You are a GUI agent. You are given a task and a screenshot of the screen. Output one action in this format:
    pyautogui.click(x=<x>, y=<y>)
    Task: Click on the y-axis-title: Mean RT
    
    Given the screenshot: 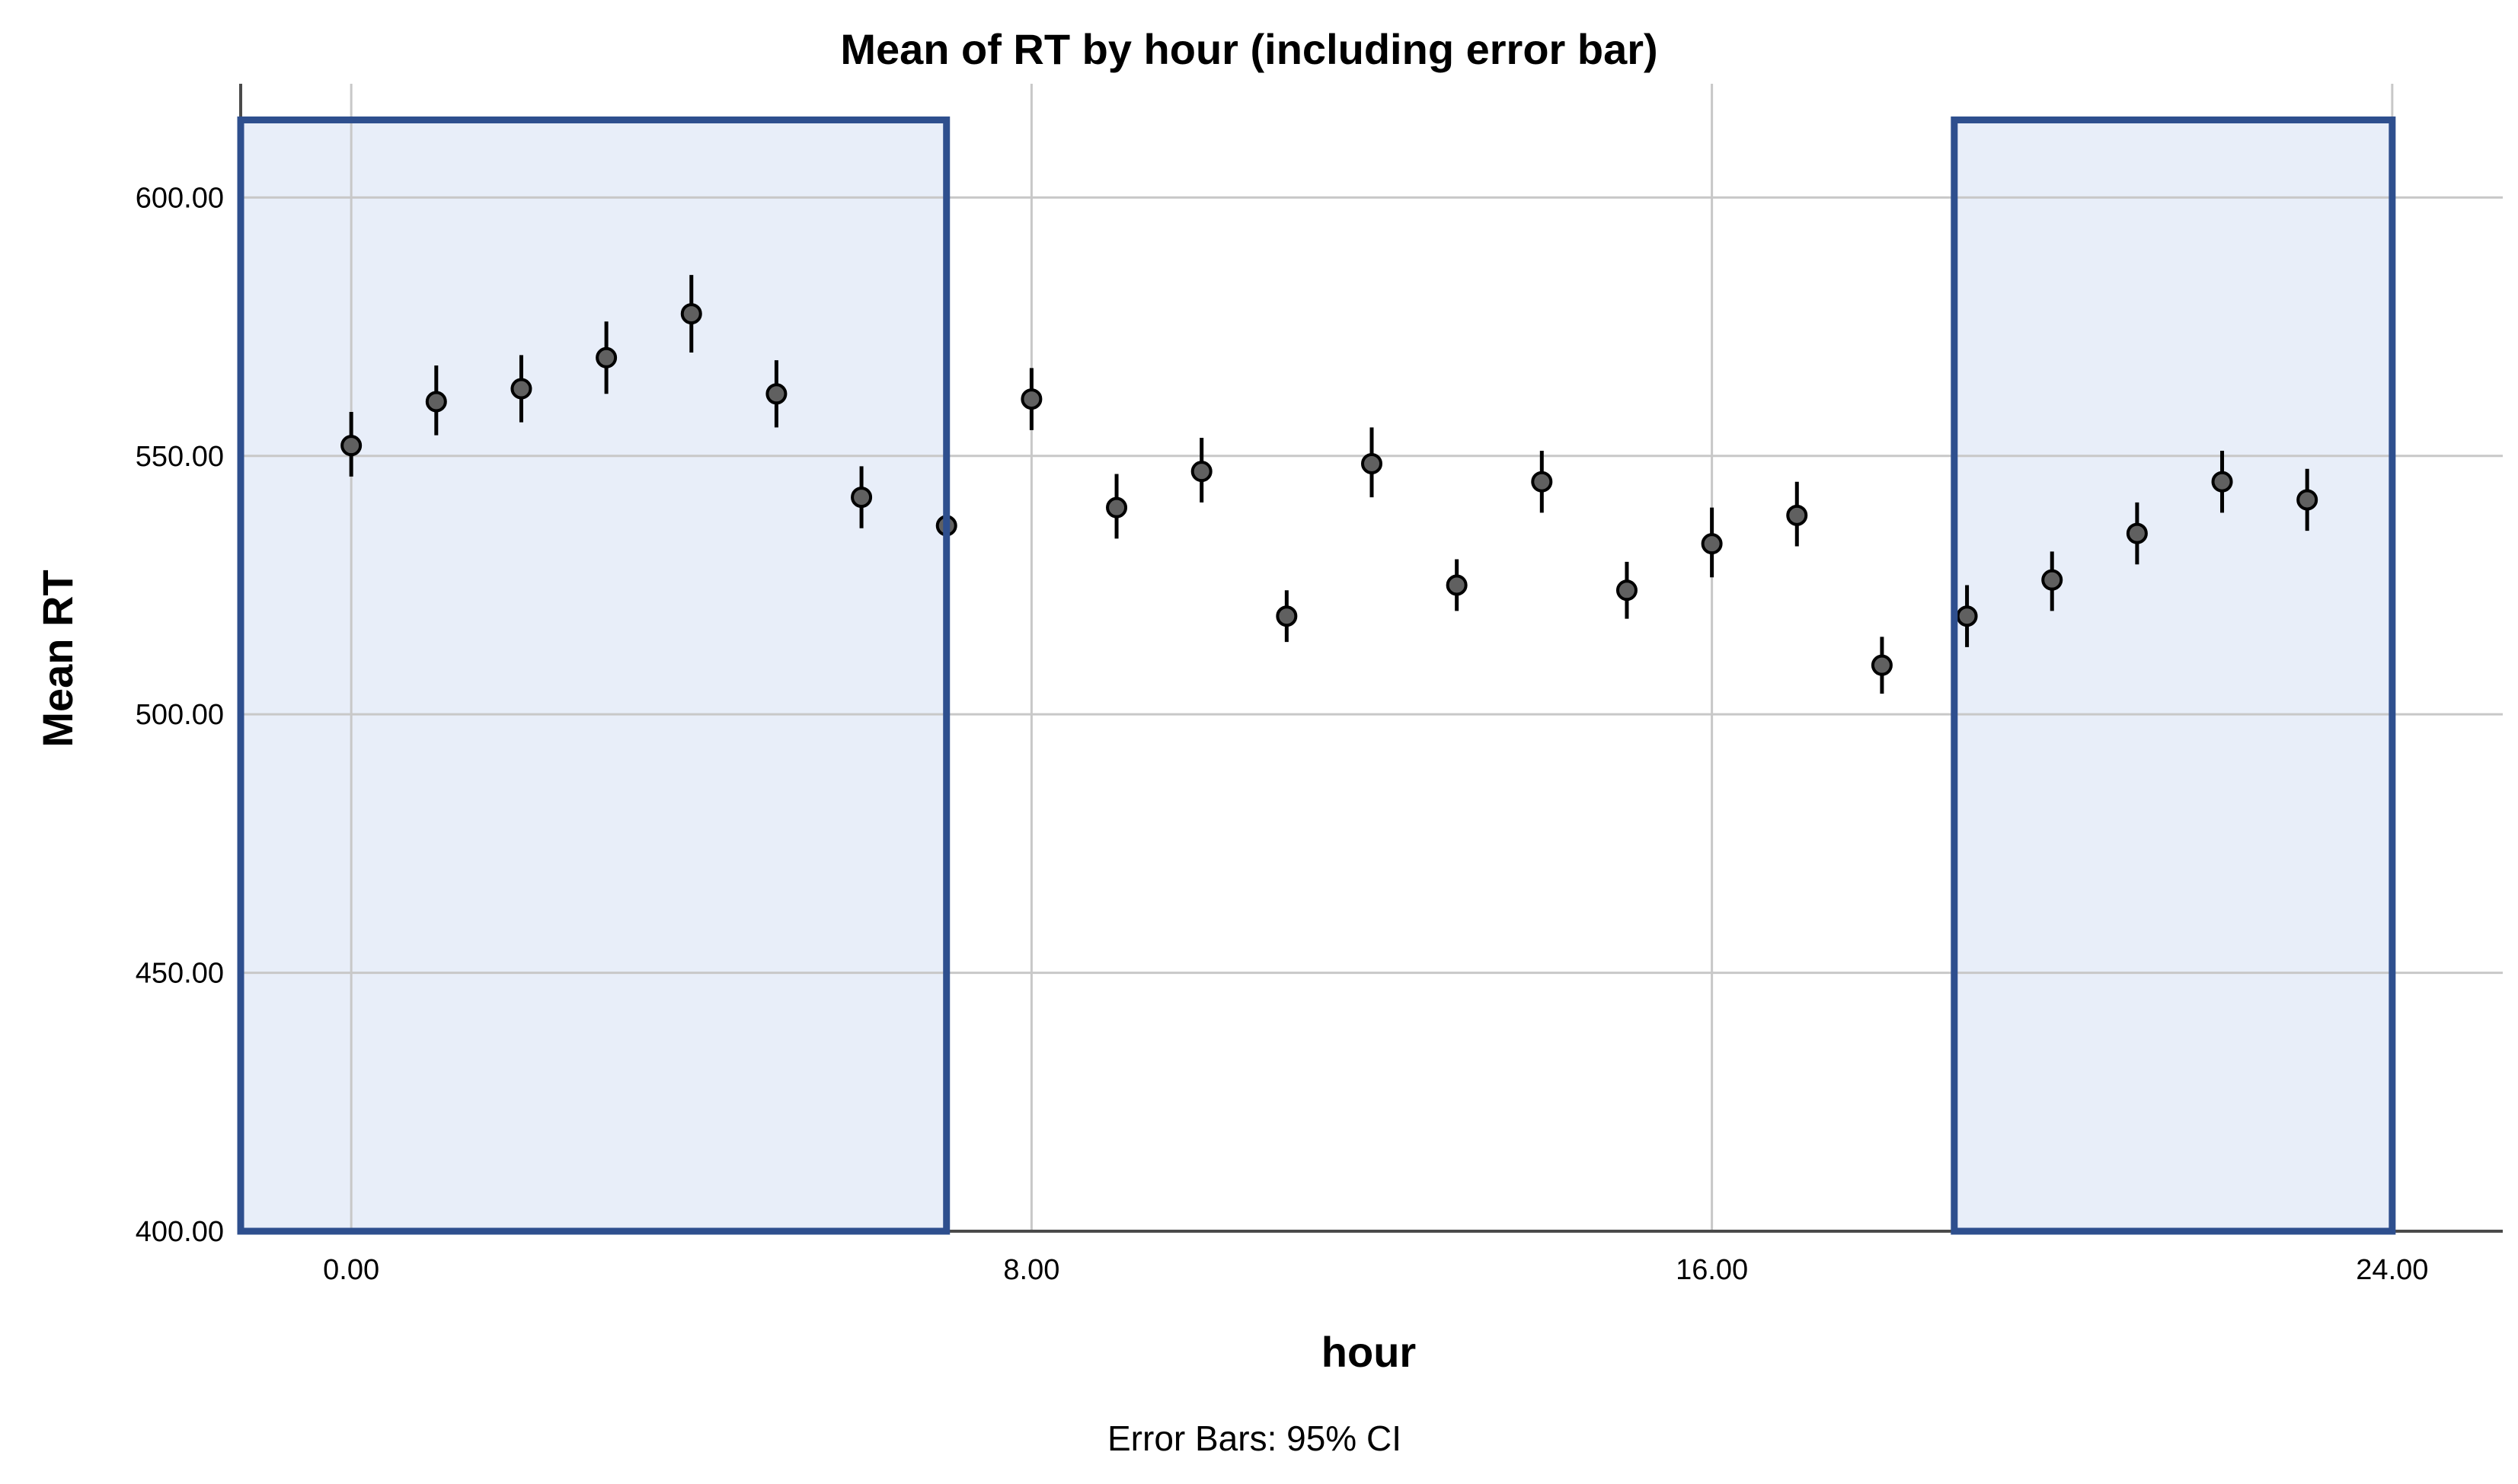 What is the action you would take?
    pyautogui.click(x=58, y=658)
    